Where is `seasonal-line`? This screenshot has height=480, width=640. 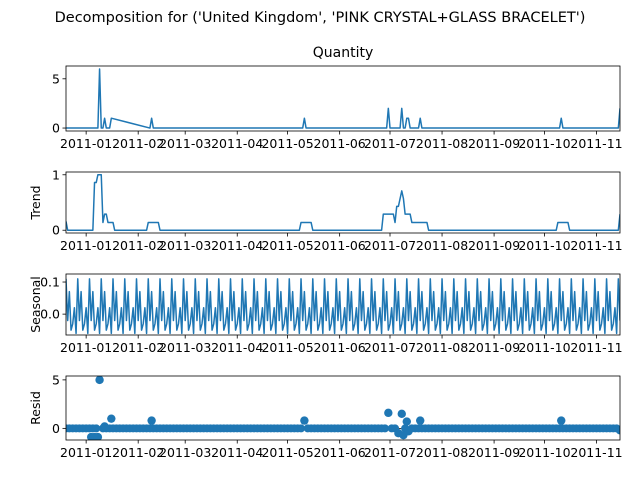 seasonal-line is located at coordinates (343, 306).